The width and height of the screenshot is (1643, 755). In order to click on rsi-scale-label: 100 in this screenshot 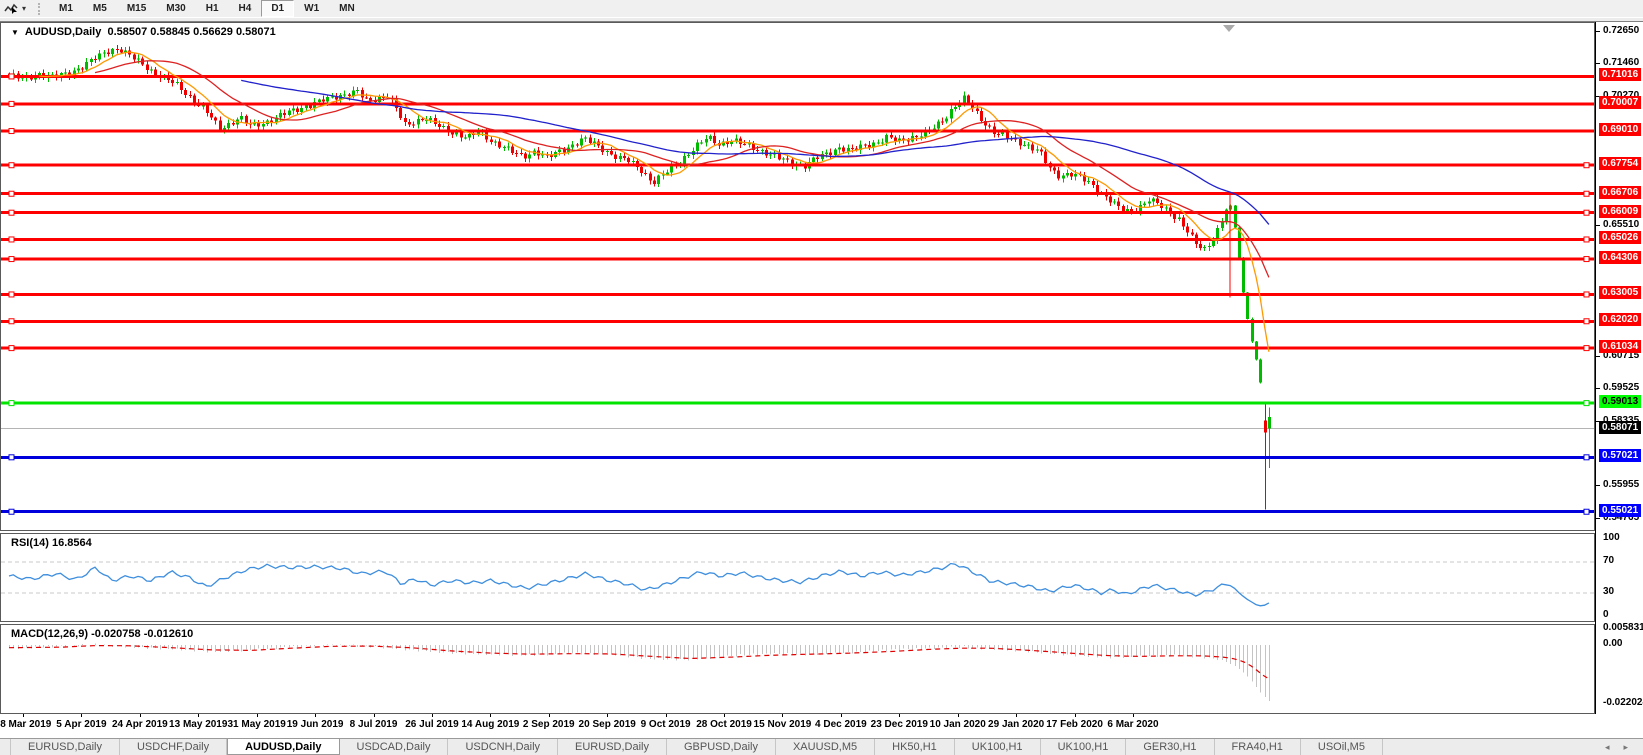, I will do `click(1611, 537)`.